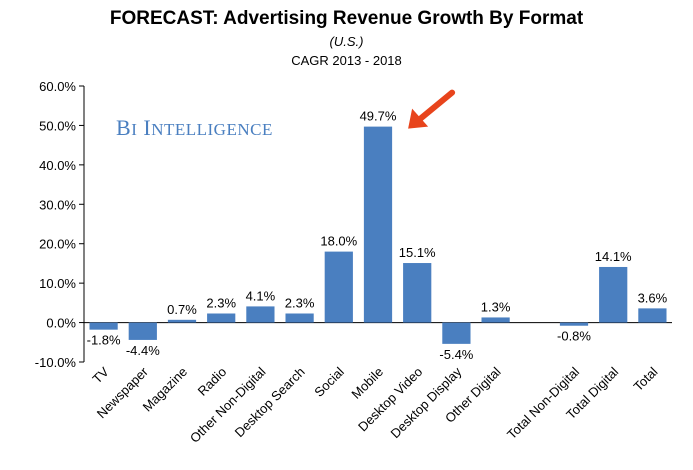 This screenshot has height=470, width=693. Describe the element at coordinates (212, 381) in the screenshot. I see `category-label: Radio` at that location.